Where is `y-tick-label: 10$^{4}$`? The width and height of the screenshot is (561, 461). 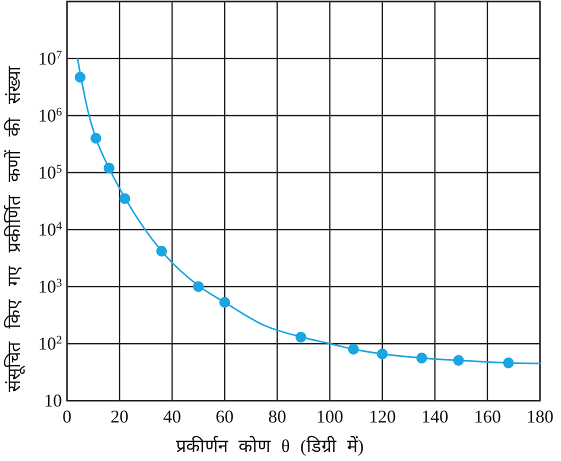
y-tick-label: 10$^{4}$ is located at coordinates (50, 229).